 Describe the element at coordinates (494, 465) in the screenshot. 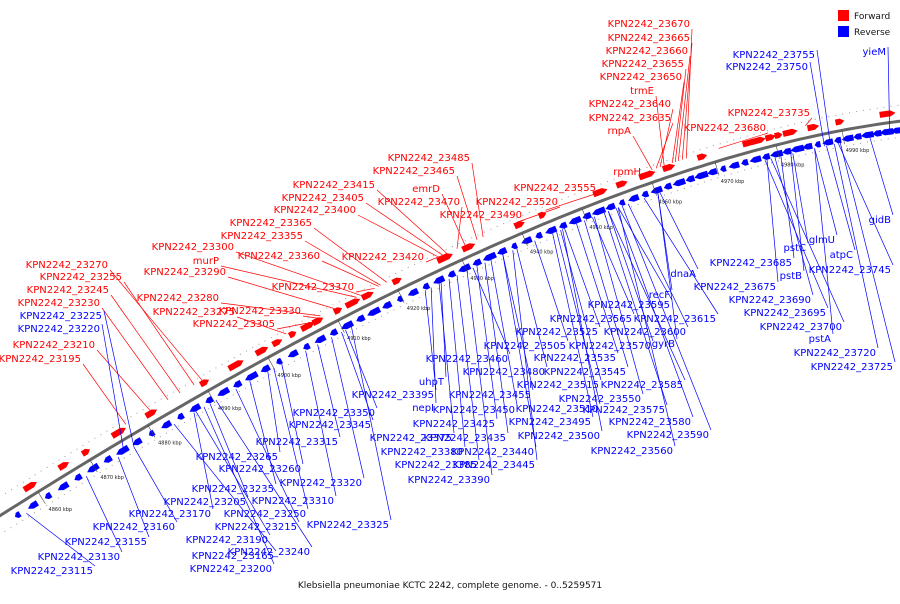

I see `reverse-gene-label: KPN2242_23445` at that location.